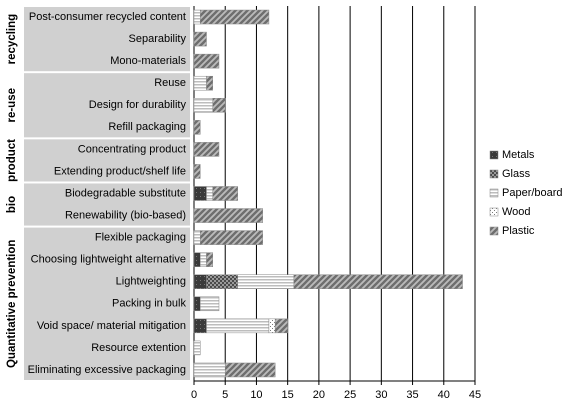 The width and height of the screenshot is (570, 405). What do you see at coordinates (412, 395) in the screenshot?
I see `x-tick-label: 35` at bounding box center [412, 395].